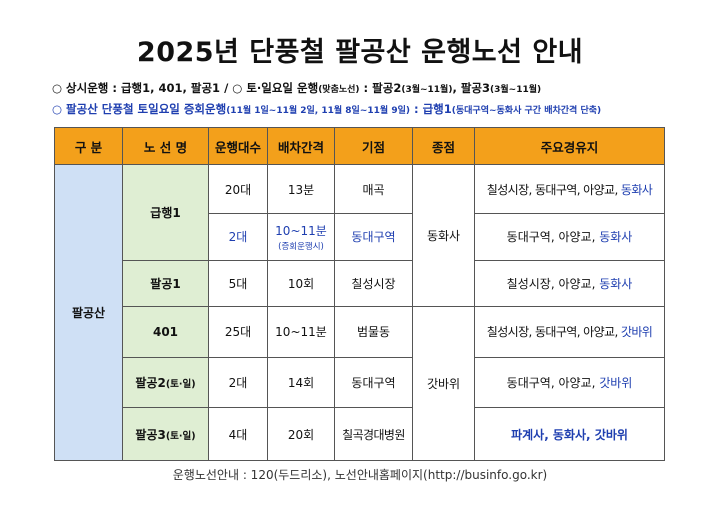 This screenshot has width=720, height=509. I want to click on via-stops: 칠성시장, 동대구역, 아양교, 갓바위, so click(569, 332).